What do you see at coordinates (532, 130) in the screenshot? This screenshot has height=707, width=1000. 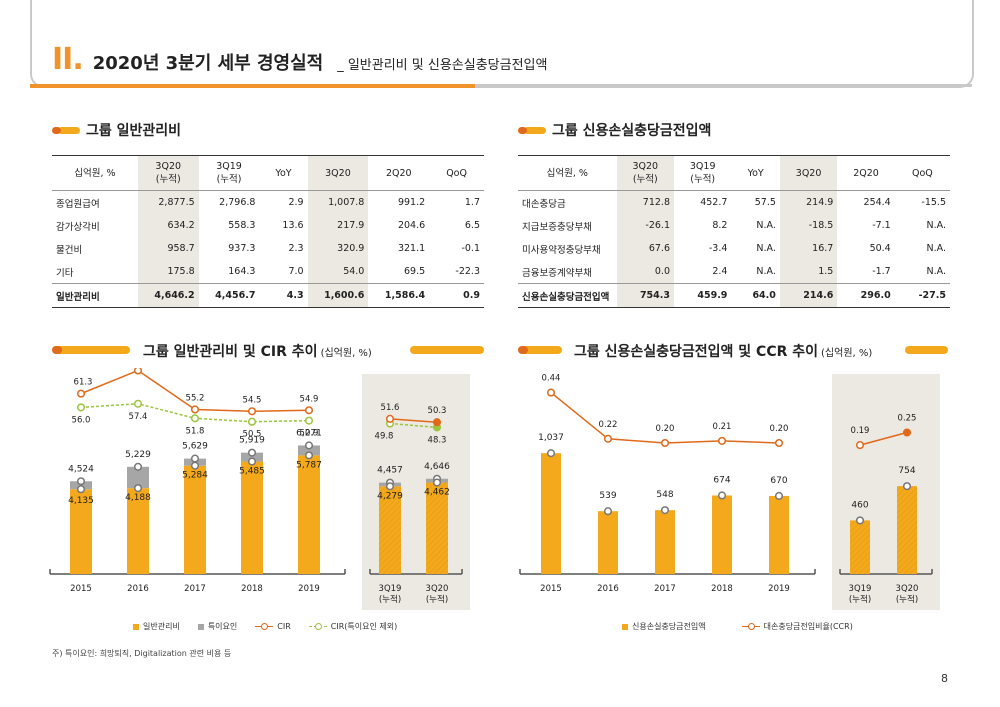 I see `bullet-pill-icon` at bounding box center [532, 130].